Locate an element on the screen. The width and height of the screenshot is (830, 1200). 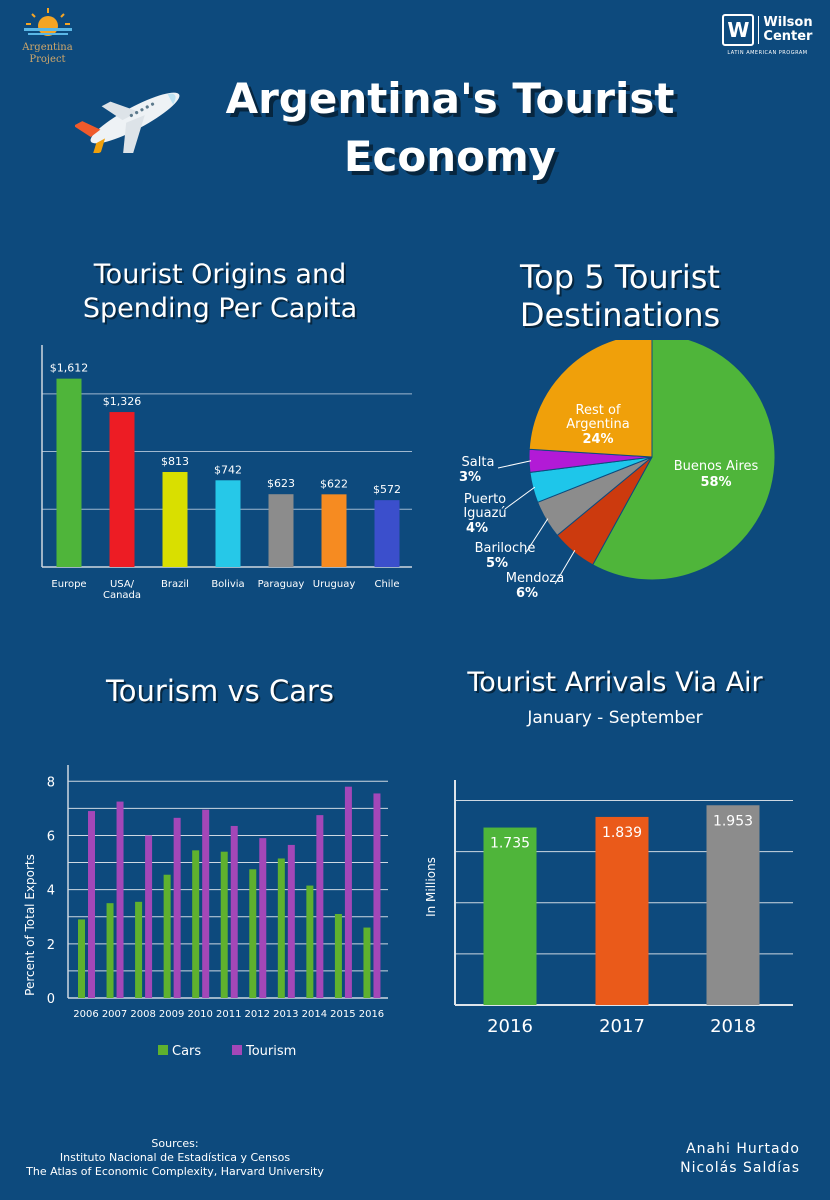
air-y-axis-label: In Millions is located at coordinates (431, 887).